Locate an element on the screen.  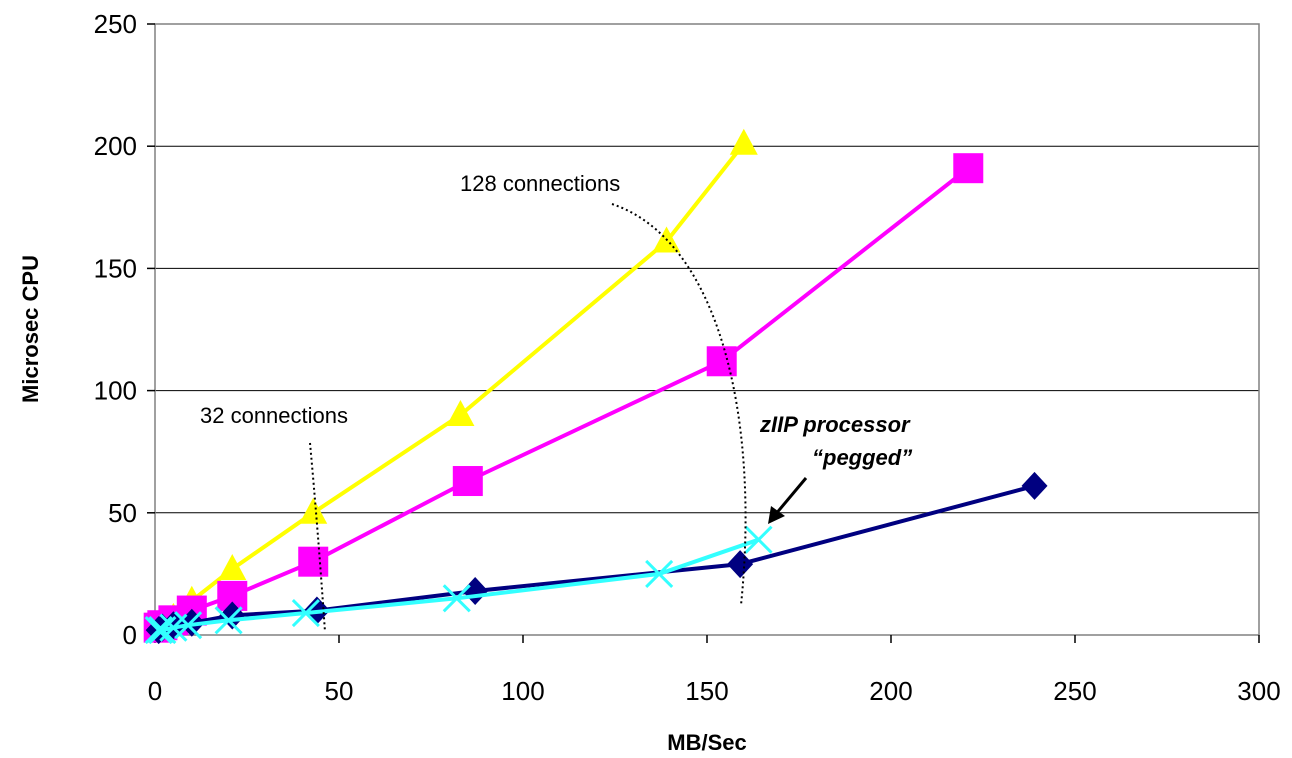
x-tick-label: 200 is located at coordinates (890, 691).